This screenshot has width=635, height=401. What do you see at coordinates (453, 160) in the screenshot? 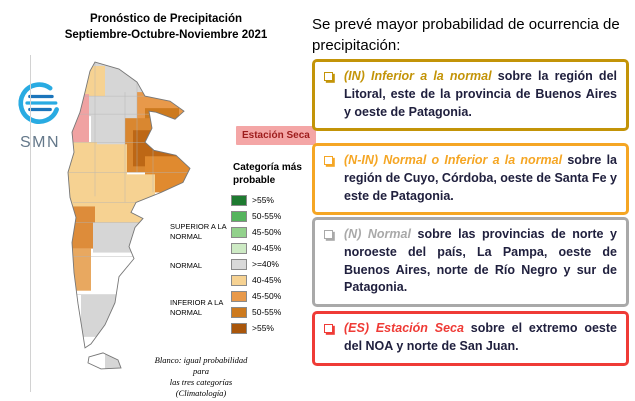
I see `forecast-highlight: (N-IN) Normal o Inferior a la normal` at bounding box center [453, 160].